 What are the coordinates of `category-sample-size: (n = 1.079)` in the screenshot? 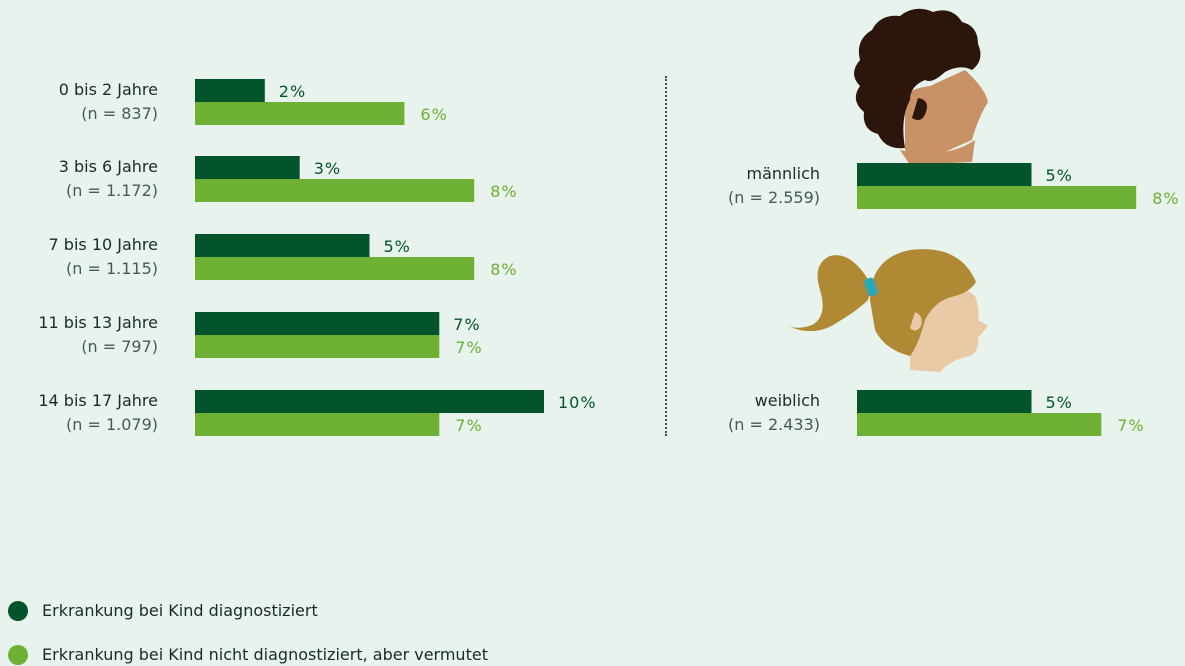 It's located at (111, 424).